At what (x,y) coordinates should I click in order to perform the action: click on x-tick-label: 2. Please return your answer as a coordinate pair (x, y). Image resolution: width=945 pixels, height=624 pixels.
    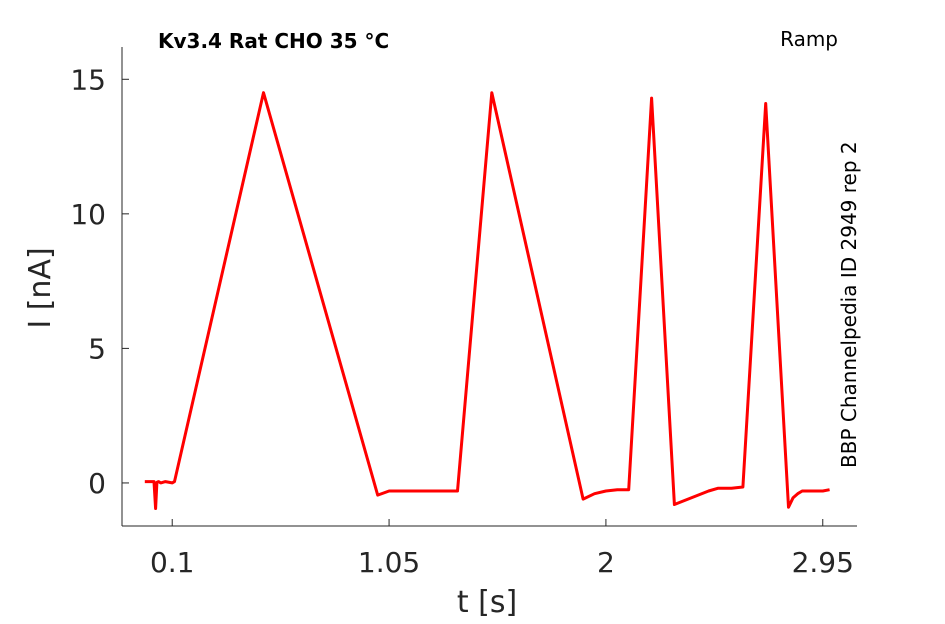
    Looking at the image, I should click on (606, 562).